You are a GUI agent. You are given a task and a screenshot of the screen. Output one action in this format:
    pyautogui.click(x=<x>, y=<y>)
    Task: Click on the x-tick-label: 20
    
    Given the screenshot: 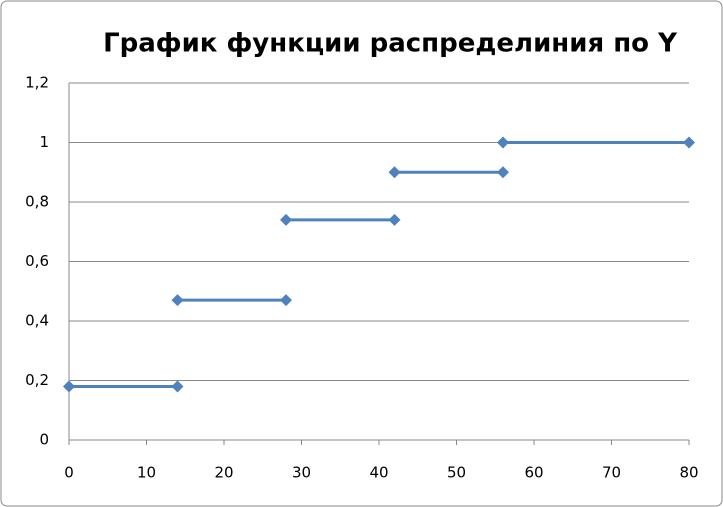 What is the action you would take?
    pyautogui.click(x=223, y=473)
    